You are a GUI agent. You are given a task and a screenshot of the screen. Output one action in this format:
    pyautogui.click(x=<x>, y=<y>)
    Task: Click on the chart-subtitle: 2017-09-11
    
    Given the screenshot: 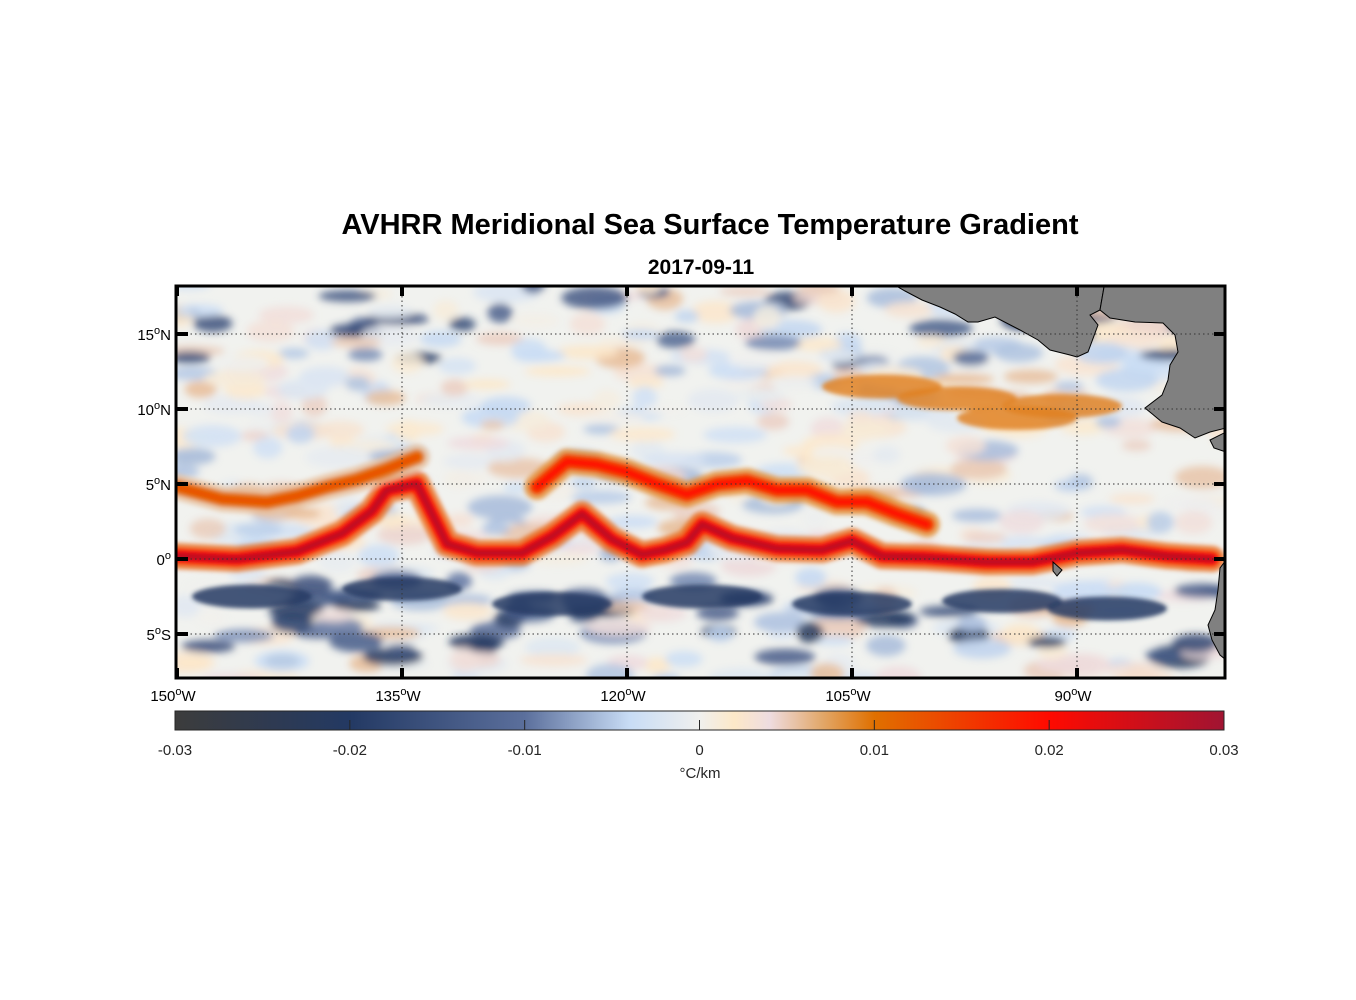 What is the action you would take?
    pyautogui.click(x=701, y=267)
    